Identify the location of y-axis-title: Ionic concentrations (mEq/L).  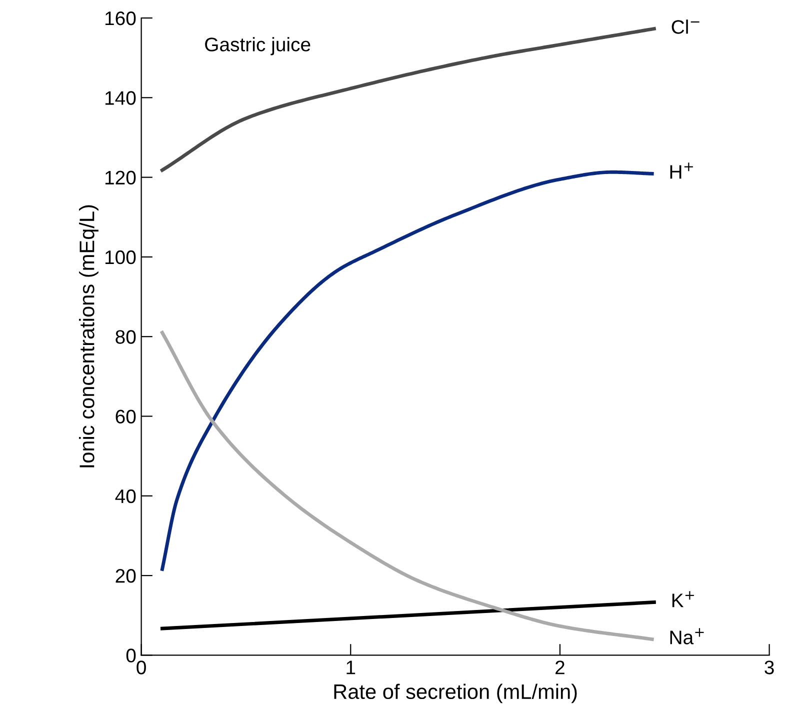
(88, 336).